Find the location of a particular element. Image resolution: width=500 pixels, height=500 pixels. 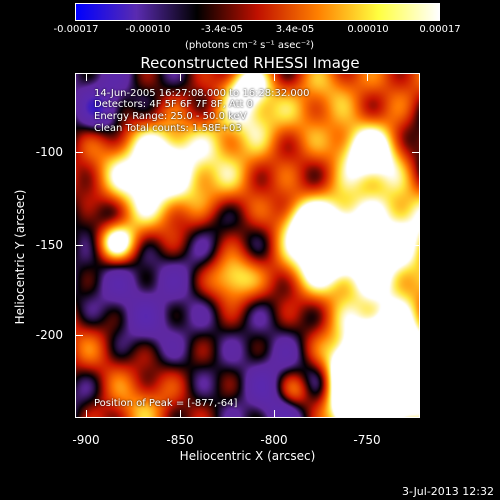

x-tick-label: -900 is located at coordinates (86, 440).